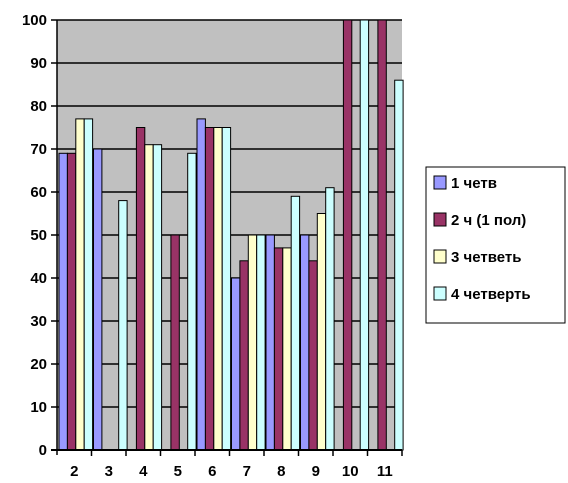 This screenshot has height=483, width=568. Describe the element at coordinates (38, 235) in the screenshot. I see `y-tick-label: 50` at that location.